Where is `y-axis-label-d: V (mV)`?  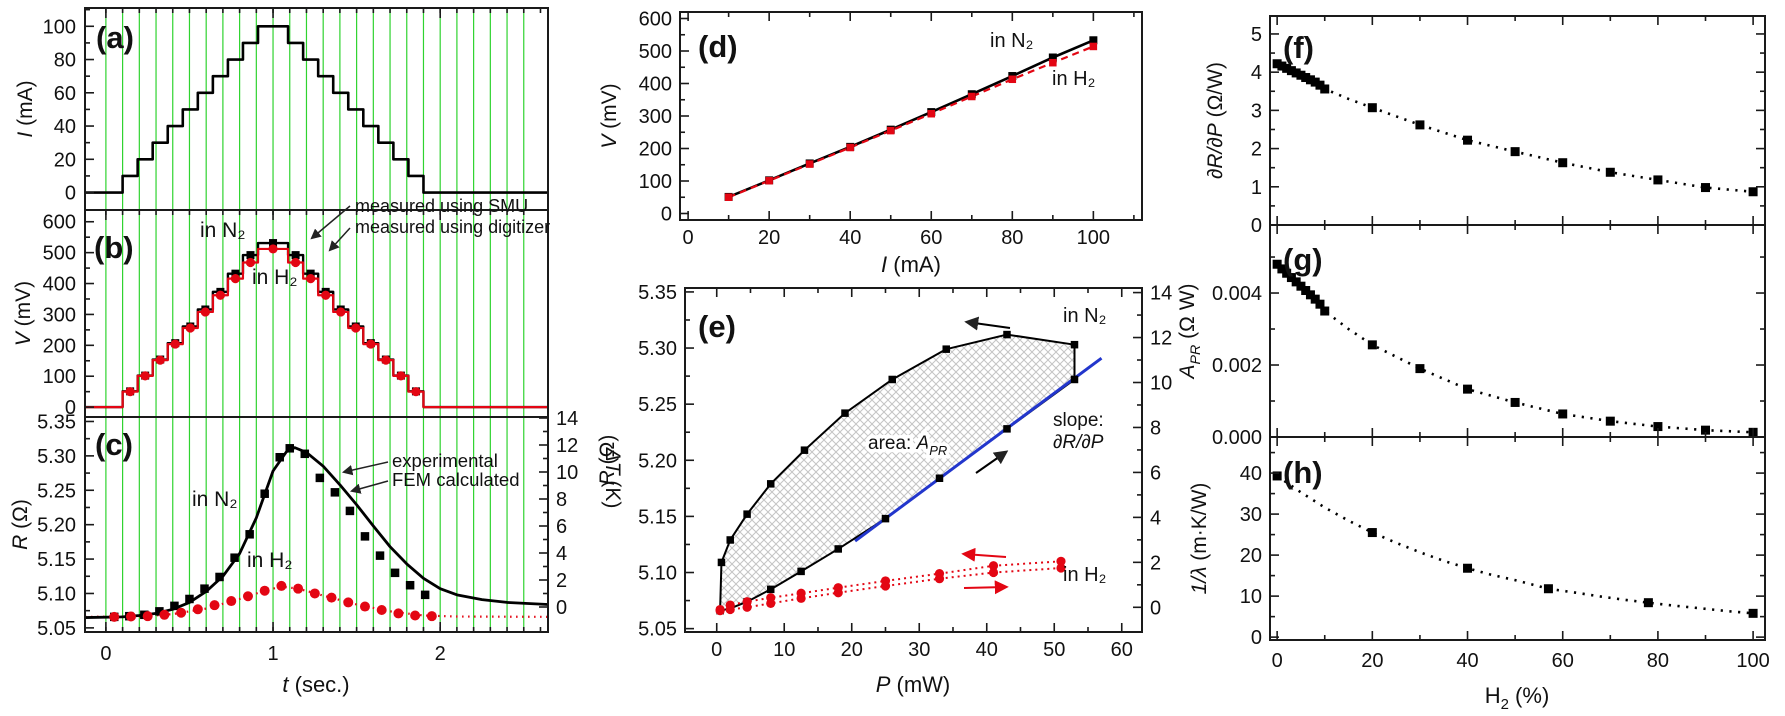 y-axis-label-d: V (mV) is located at coordinates (609, 115).